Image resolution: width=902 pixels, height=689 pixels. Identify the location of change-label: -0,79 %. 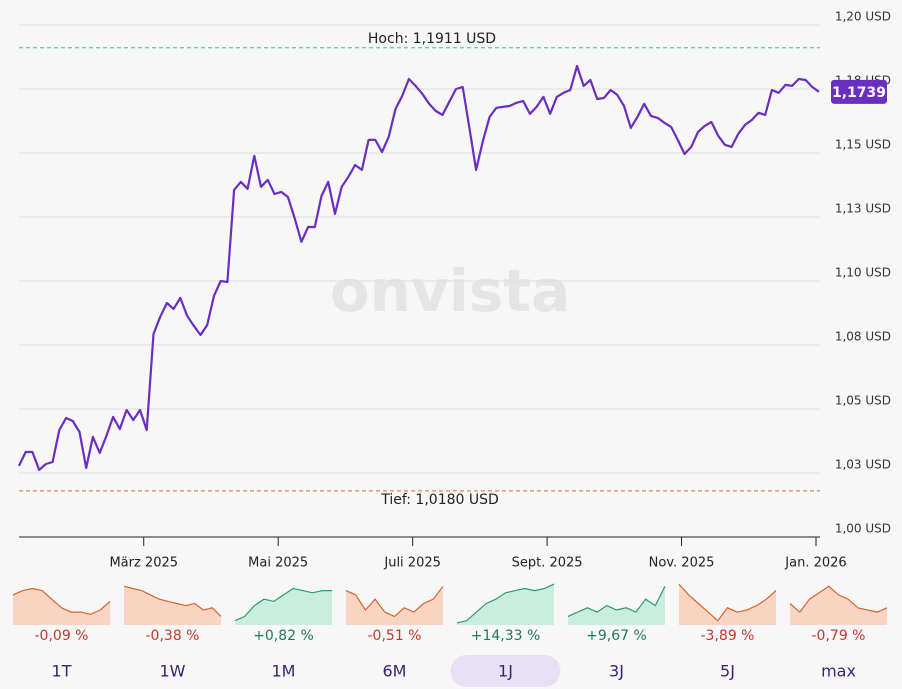
(839, 636).